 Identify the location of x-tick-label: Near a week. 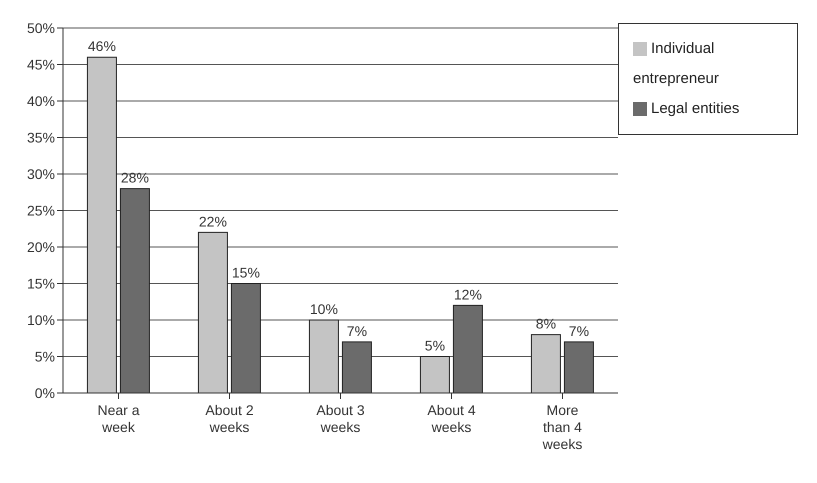
(118, 418).